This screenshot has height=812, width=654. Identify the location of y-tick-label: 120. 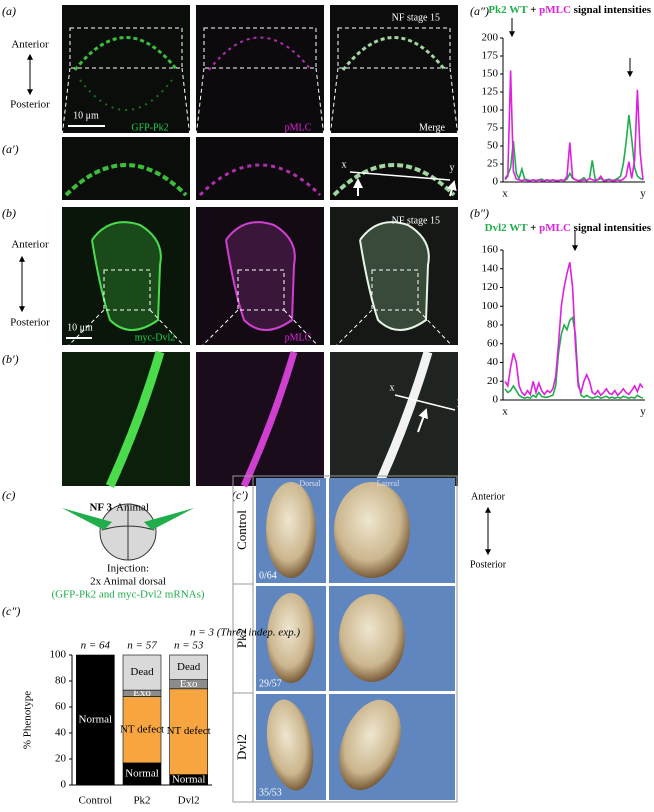
(490, 287).